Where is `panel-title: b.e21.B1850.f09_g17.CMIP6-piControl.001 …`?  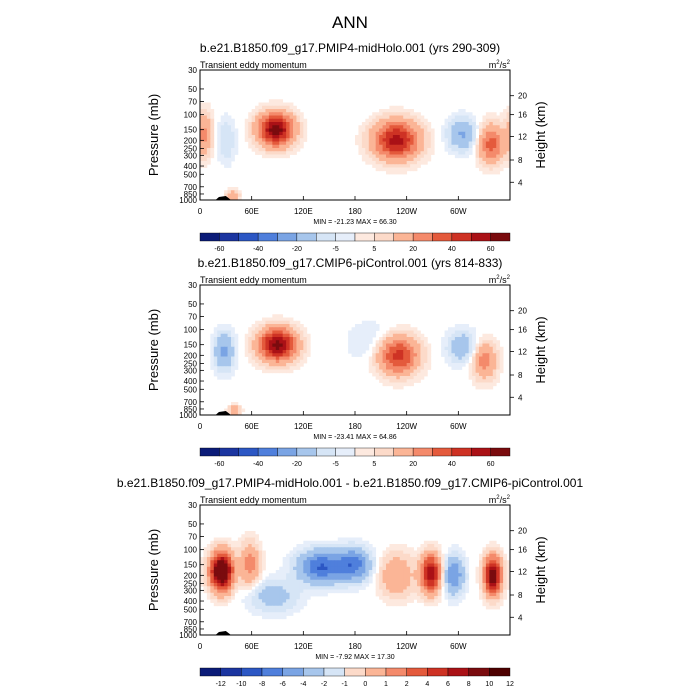 panel-title: b.e21.B1850.f09_g17.CMIP6-piControl.001 … is located at coordinates (350, 263).